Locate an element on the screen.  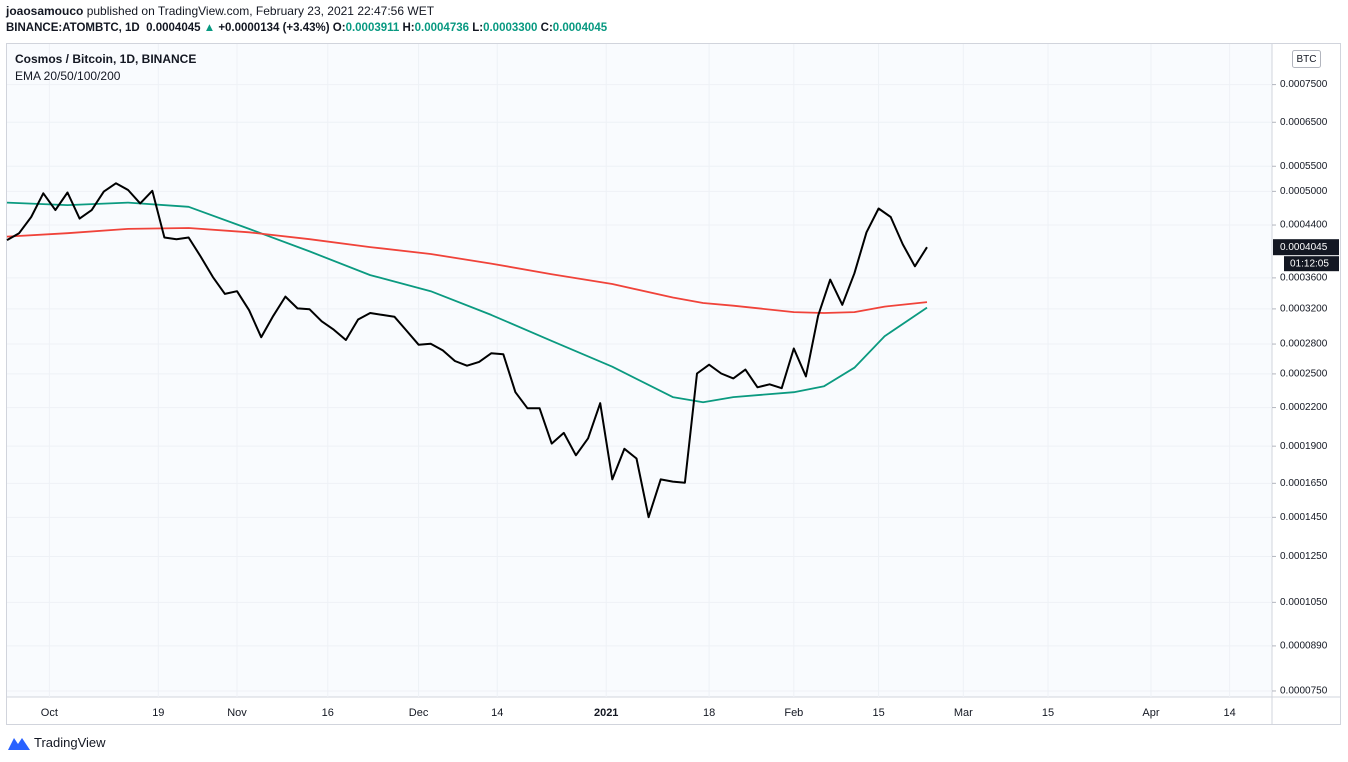
countdown-box is located at coordinates (1311, 264).